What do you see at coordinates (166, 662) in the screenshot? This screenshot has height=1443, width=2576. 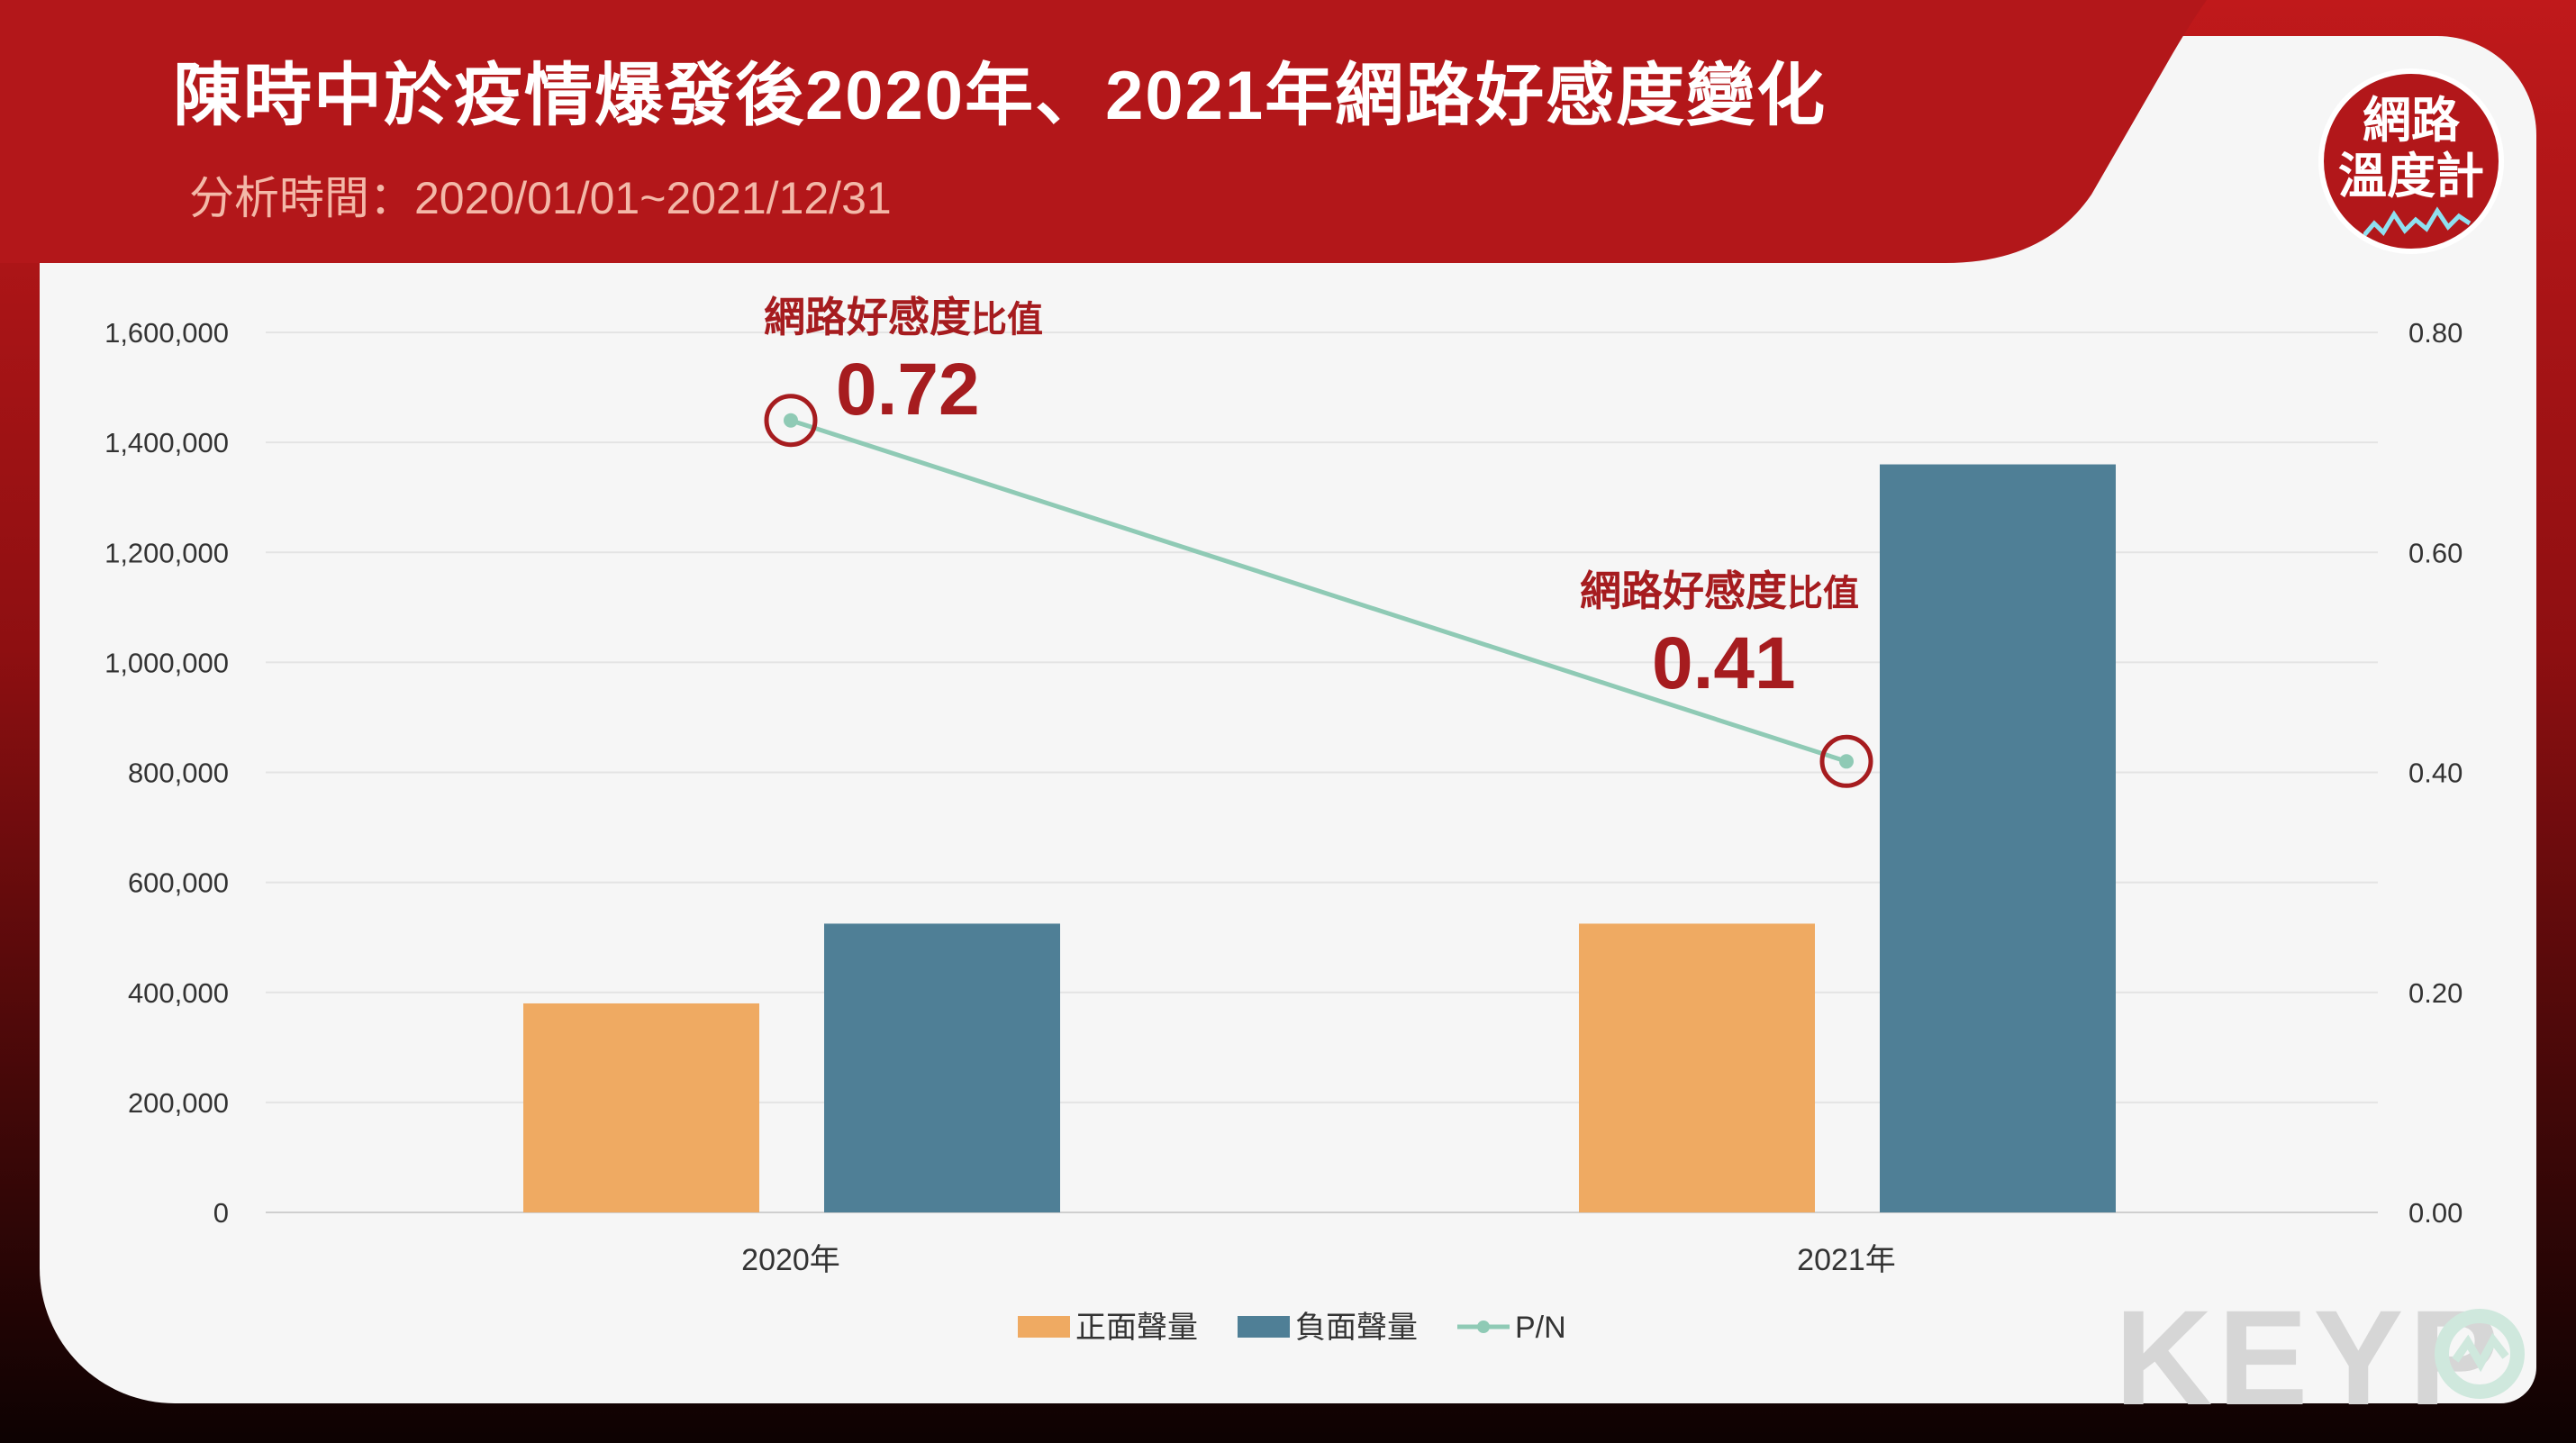 I see `left-tick-label: 1,000,000` at bounding box center [166, 662].